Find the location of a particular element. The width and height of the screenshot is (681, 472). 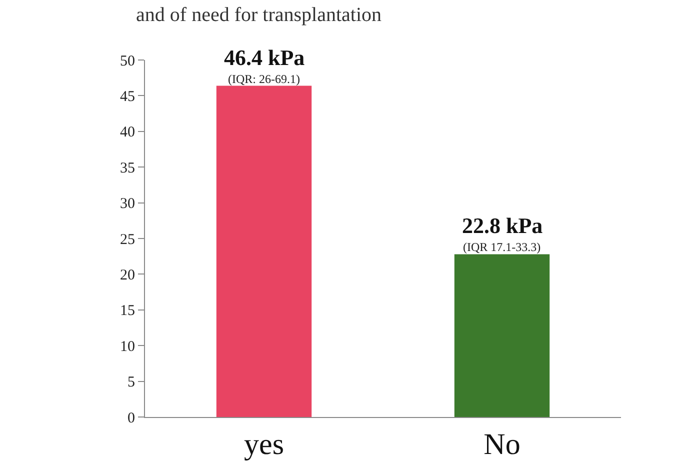

y-tick-label: 40 is located at coordinates (127, 132).